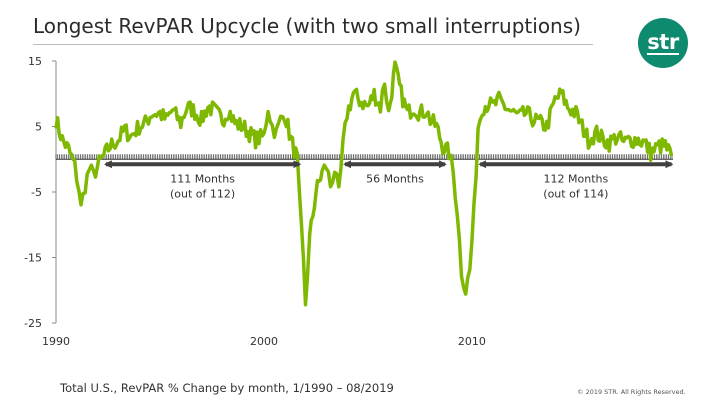 The image size is (720, 405). I want to click on title-divider, so click(313, 44).